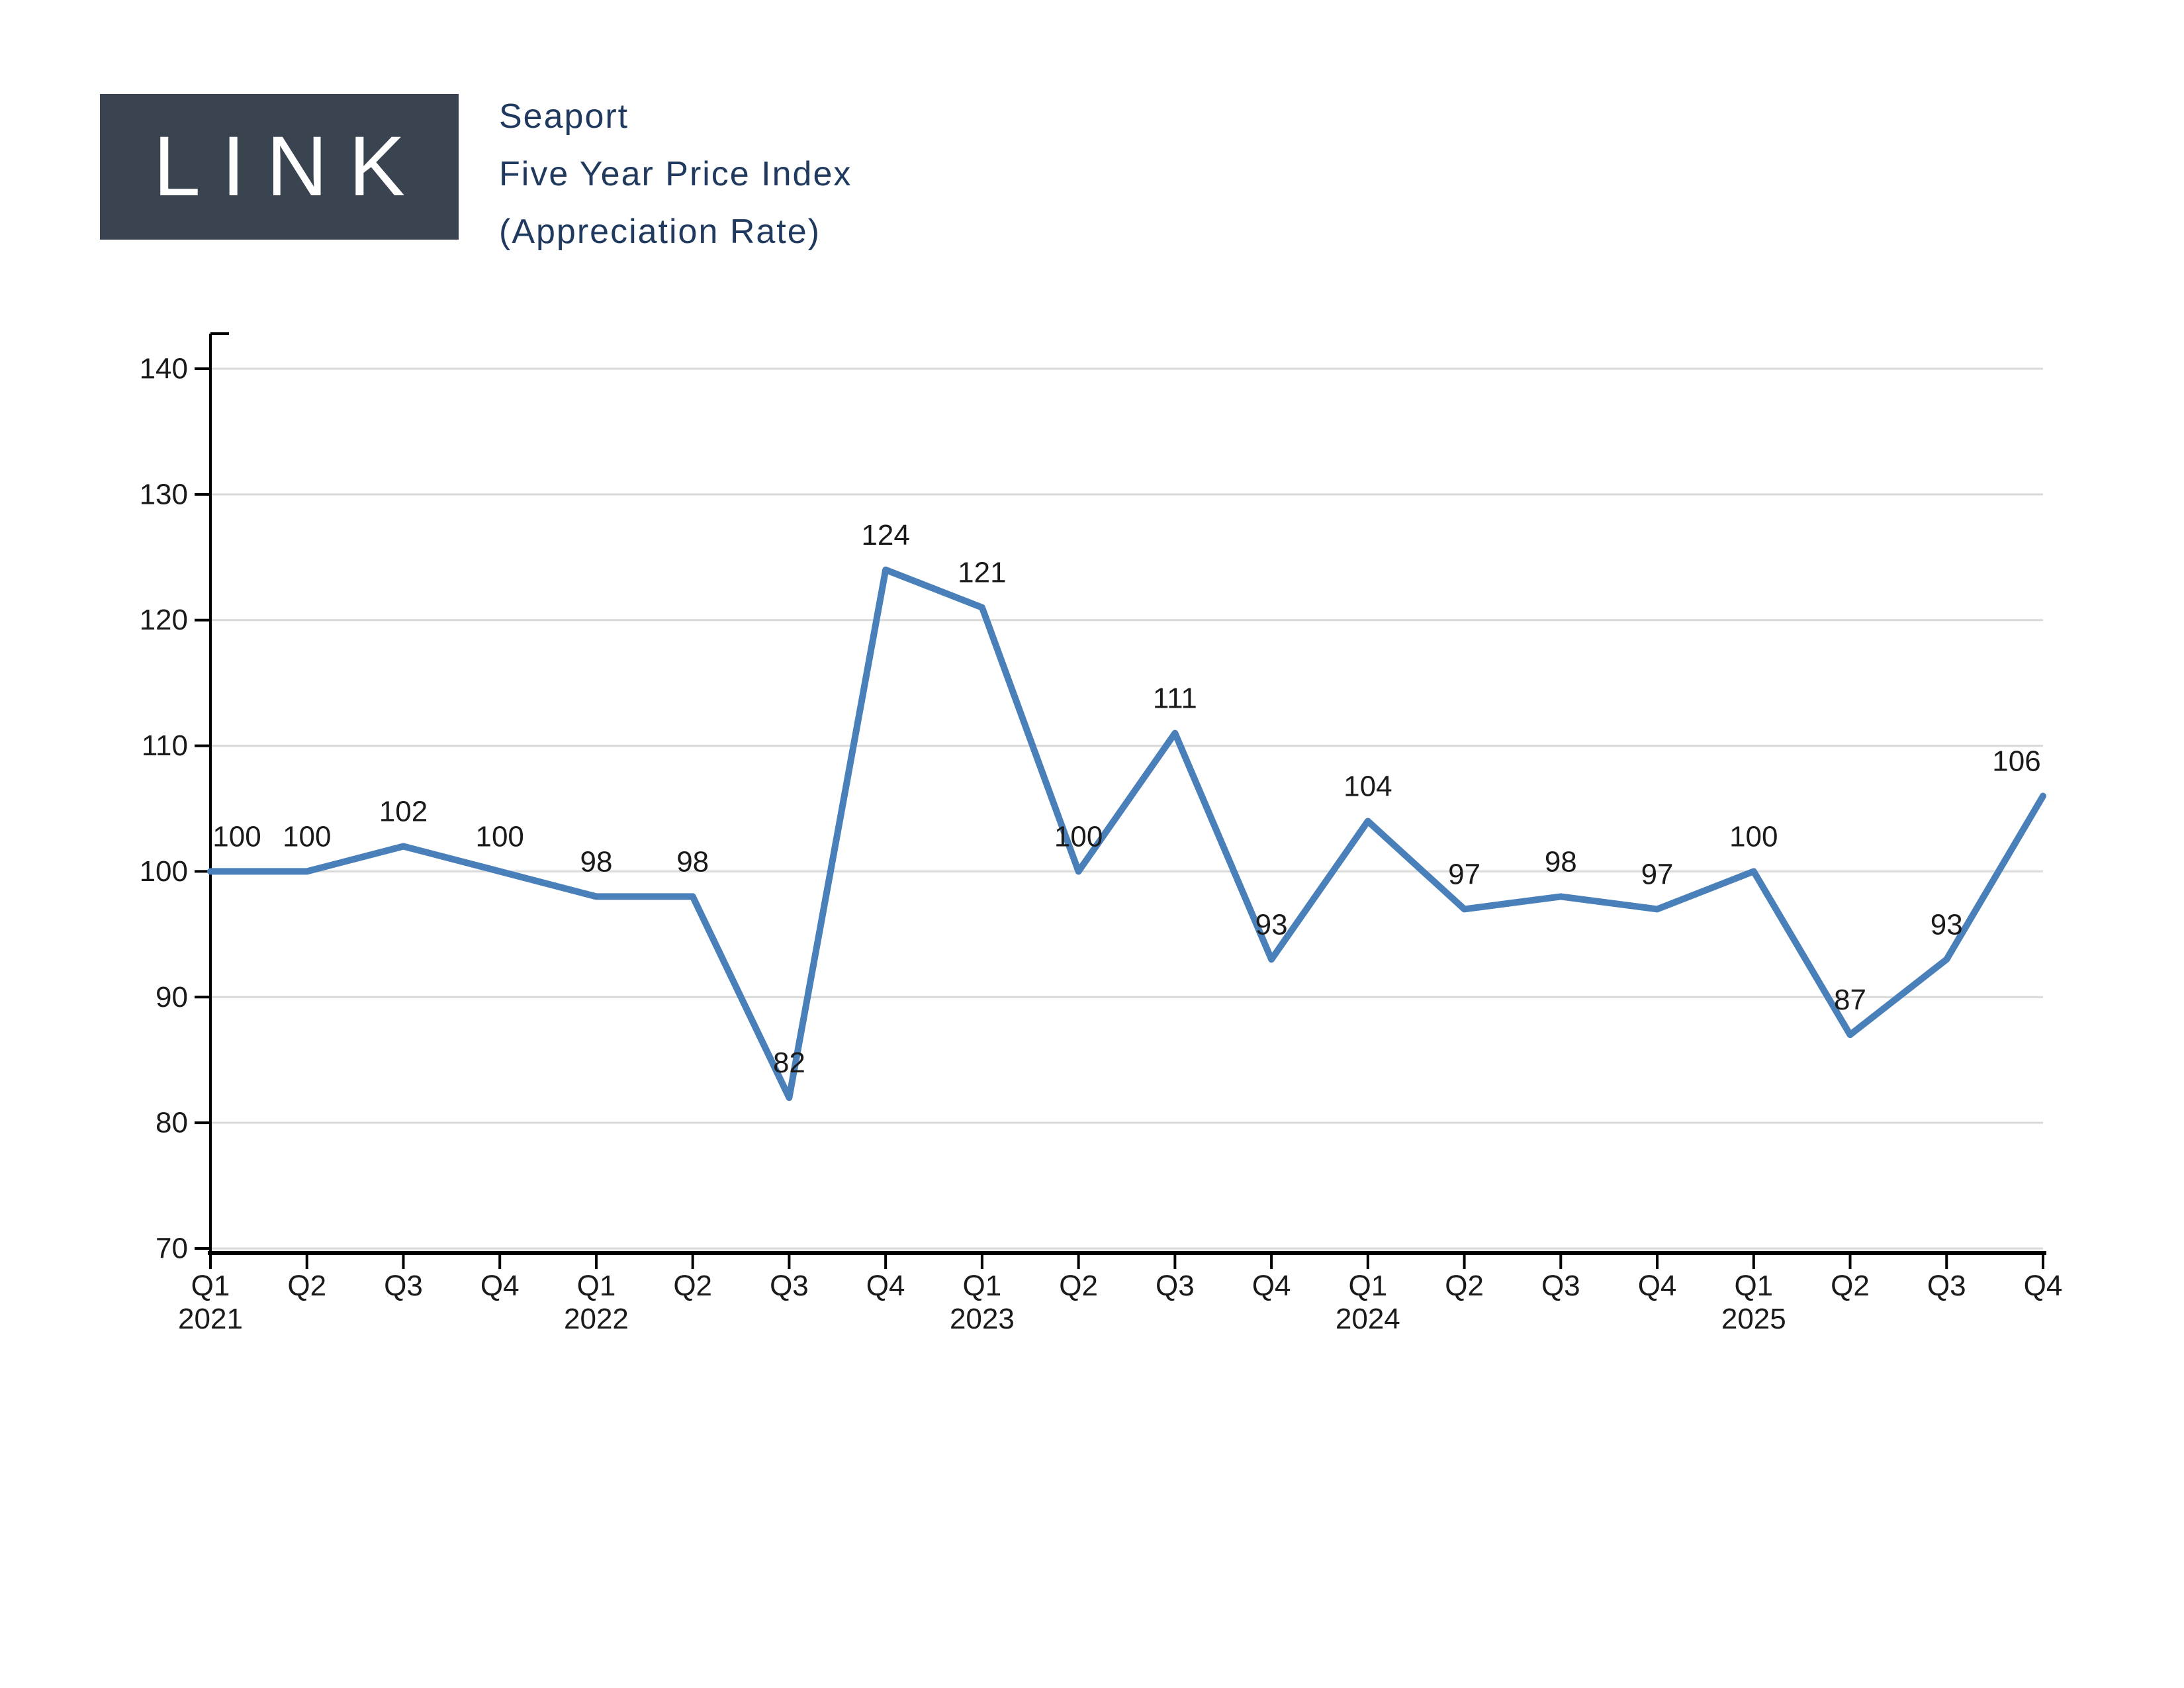 The width and height of the screenshot is (2184, 1688). What do you see at coordinates (290, 166) in the screenshot?
I see `logo-text: LINK` at bounding box center [290, 166].